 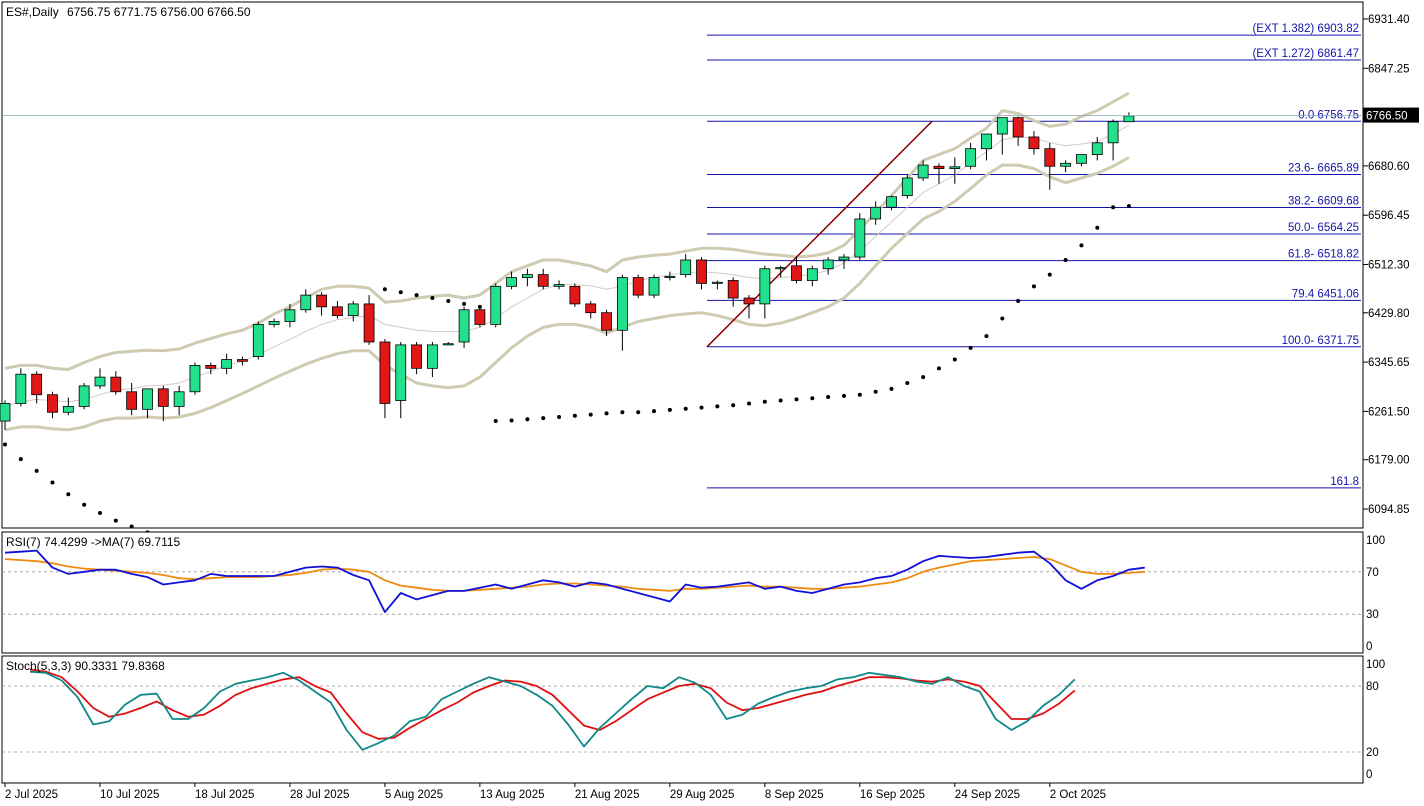 I want to click on time-tick-label: 18 Jul 2025, so click(x=224, y=795).